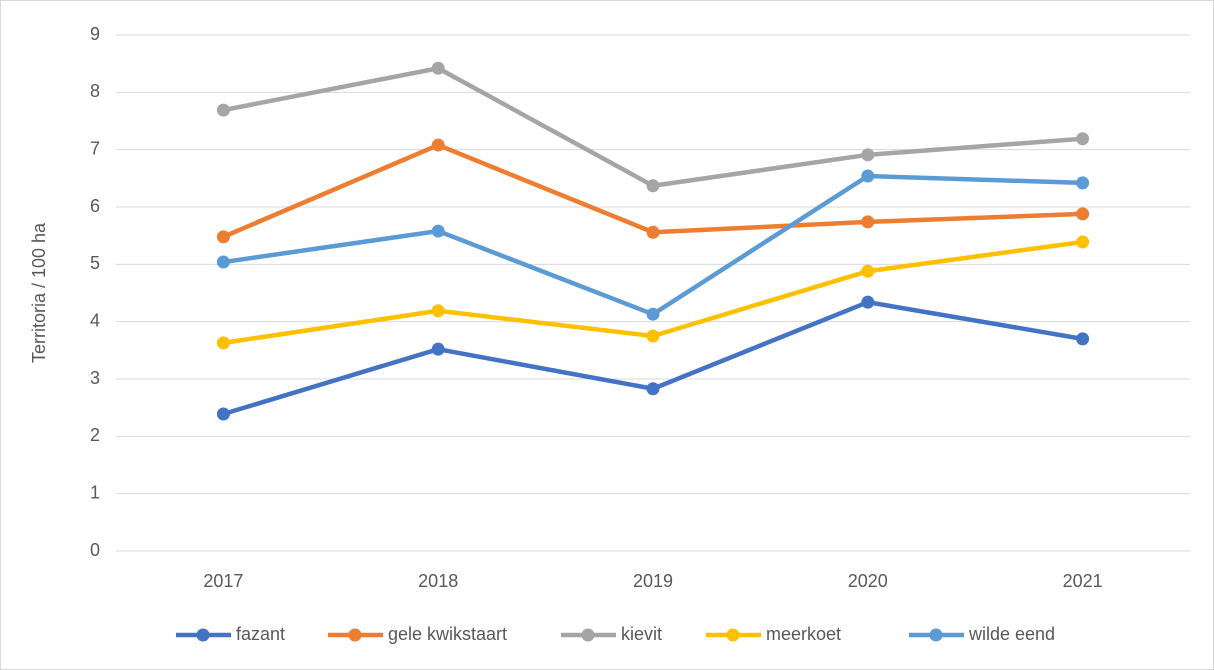  I want to click on y-tick-label: 0, so click(95, 550).